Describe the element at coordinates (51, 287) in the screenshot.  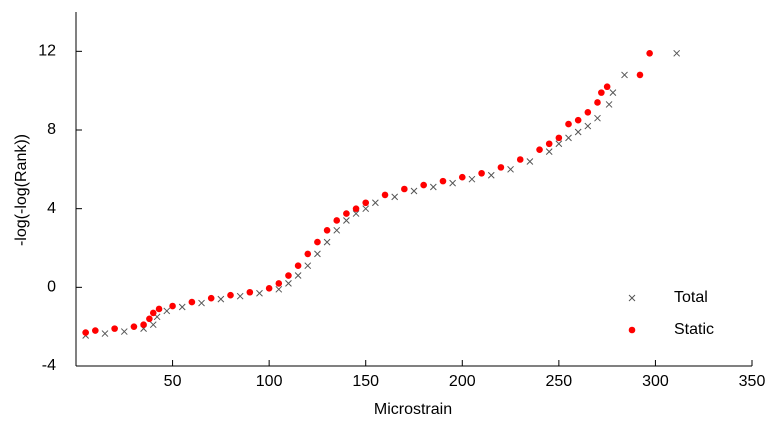
I see `y-tick-label: 0` at that location.